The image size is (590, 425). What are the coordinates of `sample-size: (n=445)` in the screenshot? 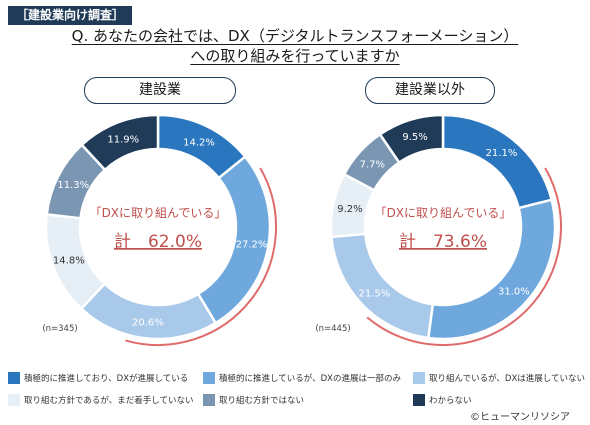 It's located at (332, 329).